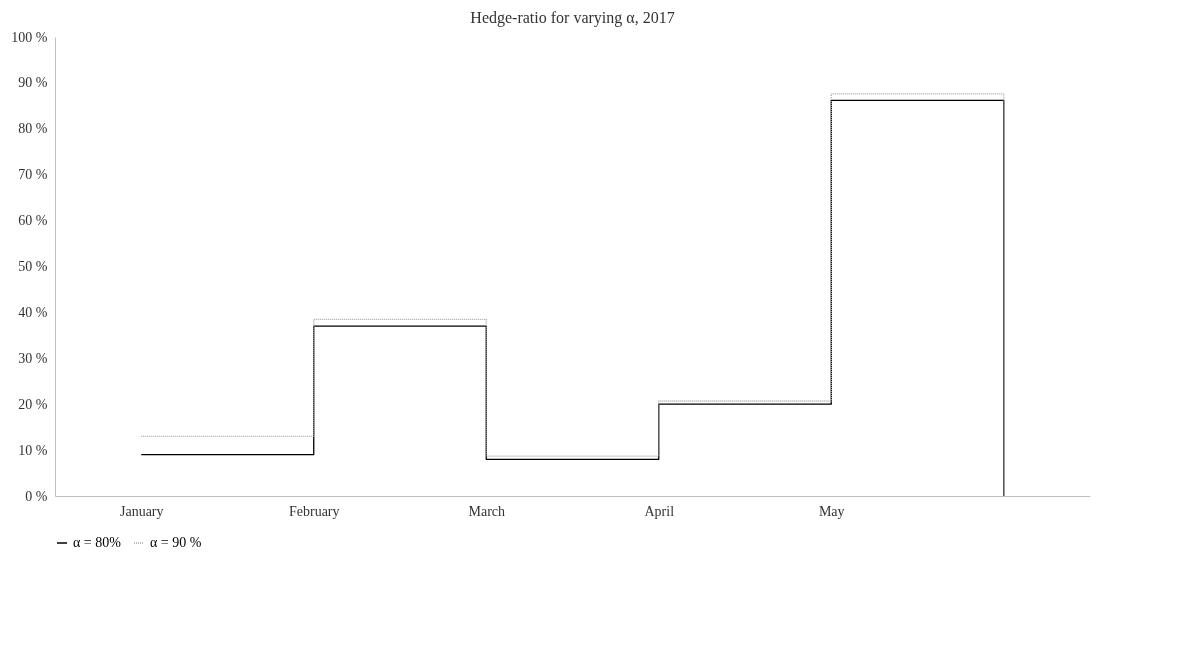 The width and height of the screenshot is (1185, 668). Describe the element at coordinates (141, 511) in the screenshot. I see `x-tick-label: January` at that location.